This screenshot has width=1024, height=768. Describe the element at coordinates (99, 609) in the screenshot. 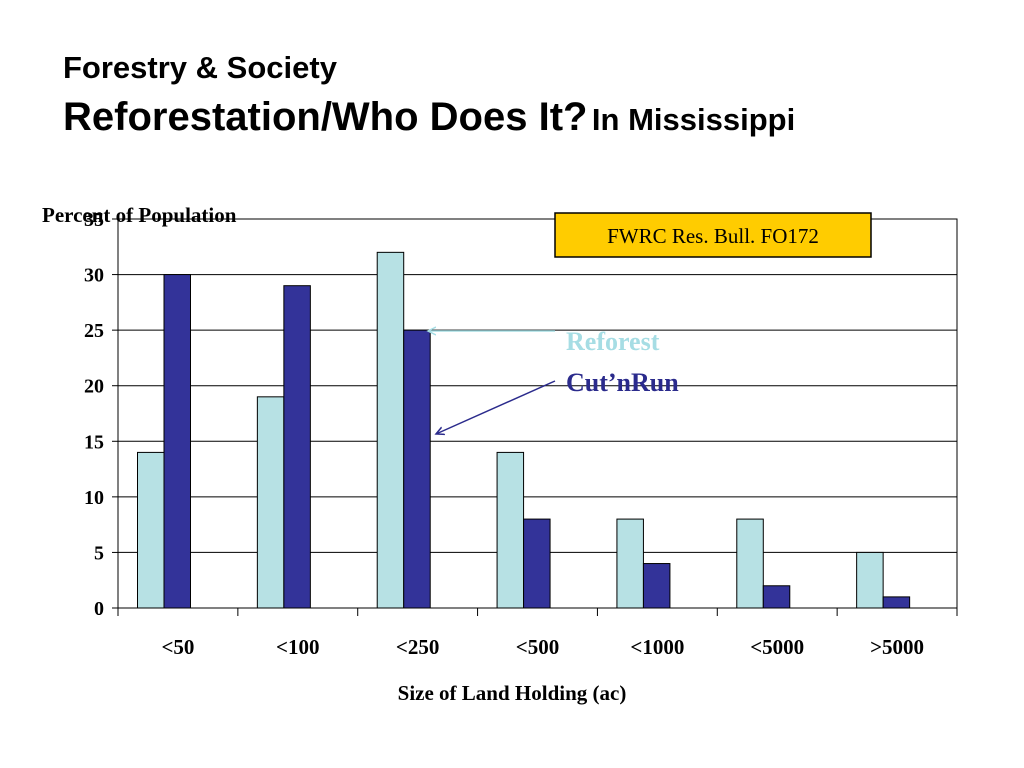

I see `y-tick-label: 0` at that location.